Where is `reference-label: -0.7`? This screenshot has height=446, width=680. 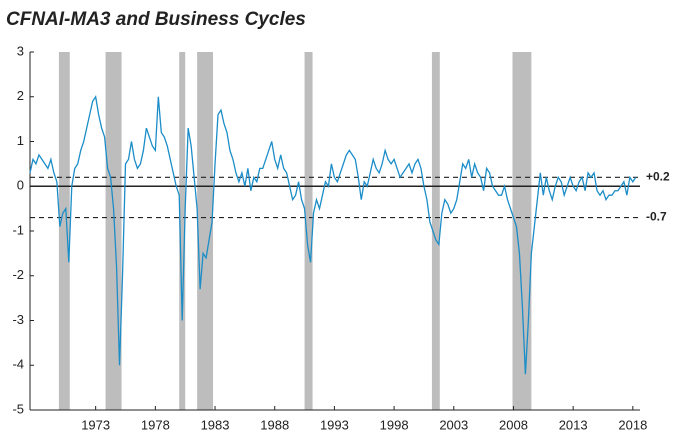 reference-label: -0.7 is located at coordinates (656, 217).